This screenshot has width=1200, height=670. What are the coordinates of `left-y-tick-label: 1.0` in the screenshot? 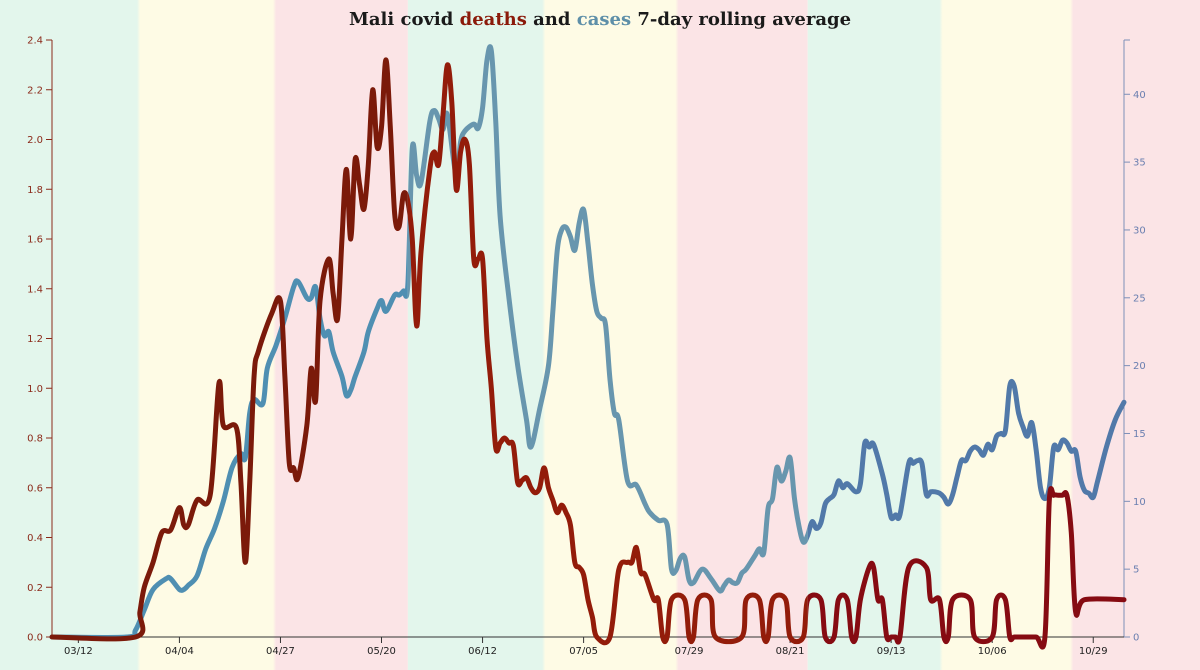 It's located at (35, 389).